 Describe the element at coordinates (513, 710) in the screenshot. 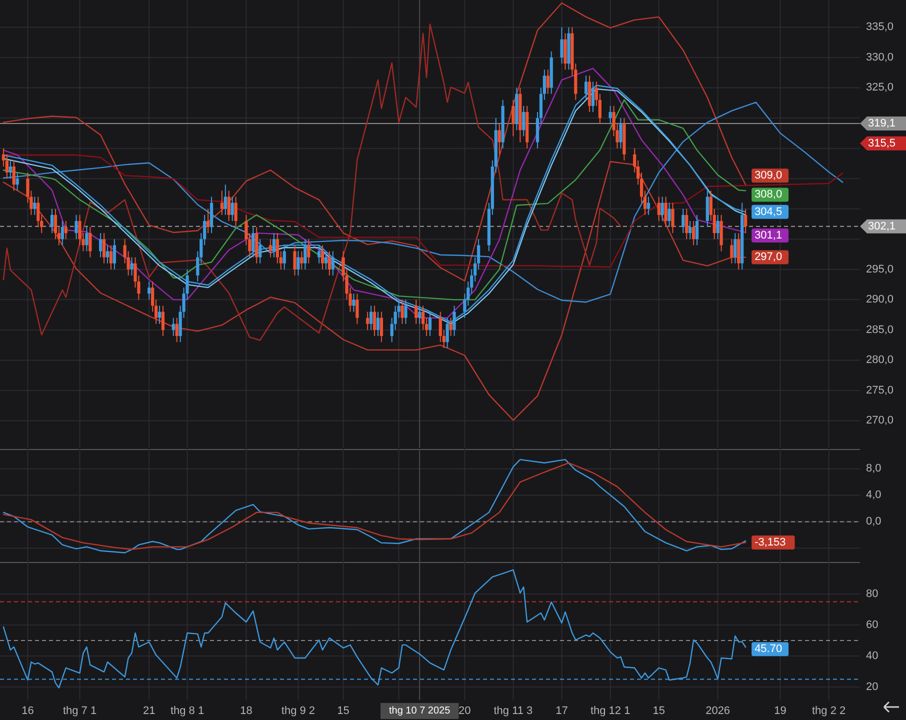

I see `x-tick-label: thg 11 3` at that location.